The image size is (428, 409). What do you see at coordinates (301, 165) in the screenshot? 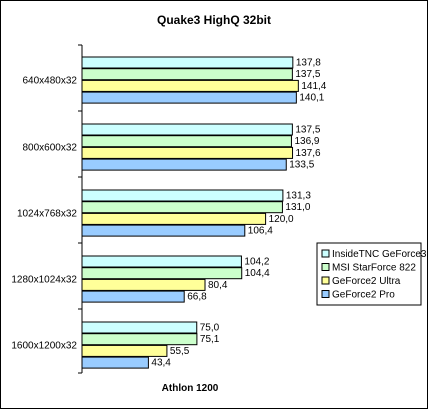
I see `data-label: 133,5` at bounding box center [301, 165].